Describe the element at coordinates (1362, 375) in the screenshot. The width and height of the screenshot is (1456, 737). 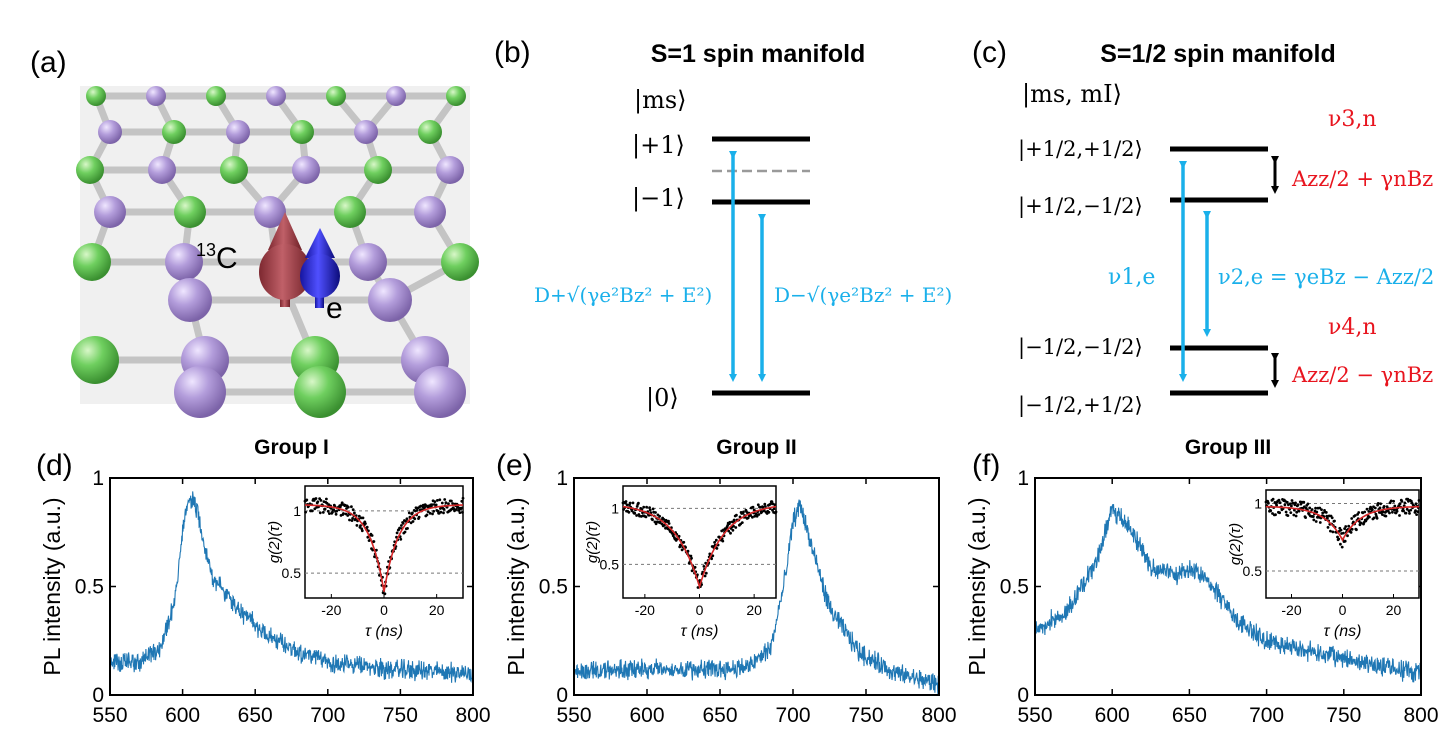
I see `split-bottom-label: Azz/2 − γnBz` at that location.